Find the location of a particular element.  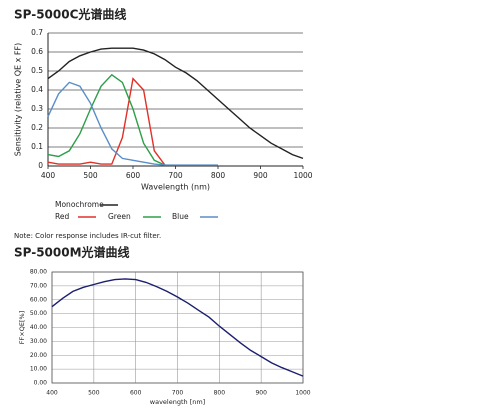

y-tick-label: 0.1 is located at coordinates (37, 146).